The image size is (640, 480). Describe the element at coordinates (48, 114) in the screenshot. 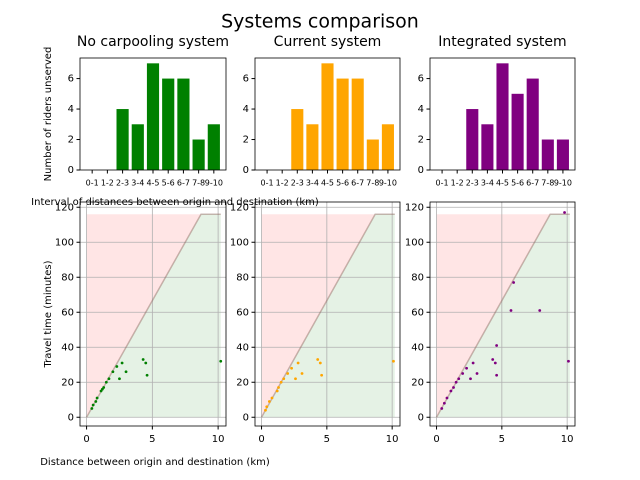

I see `y-axis-label: Number of riders unserved` at that location.